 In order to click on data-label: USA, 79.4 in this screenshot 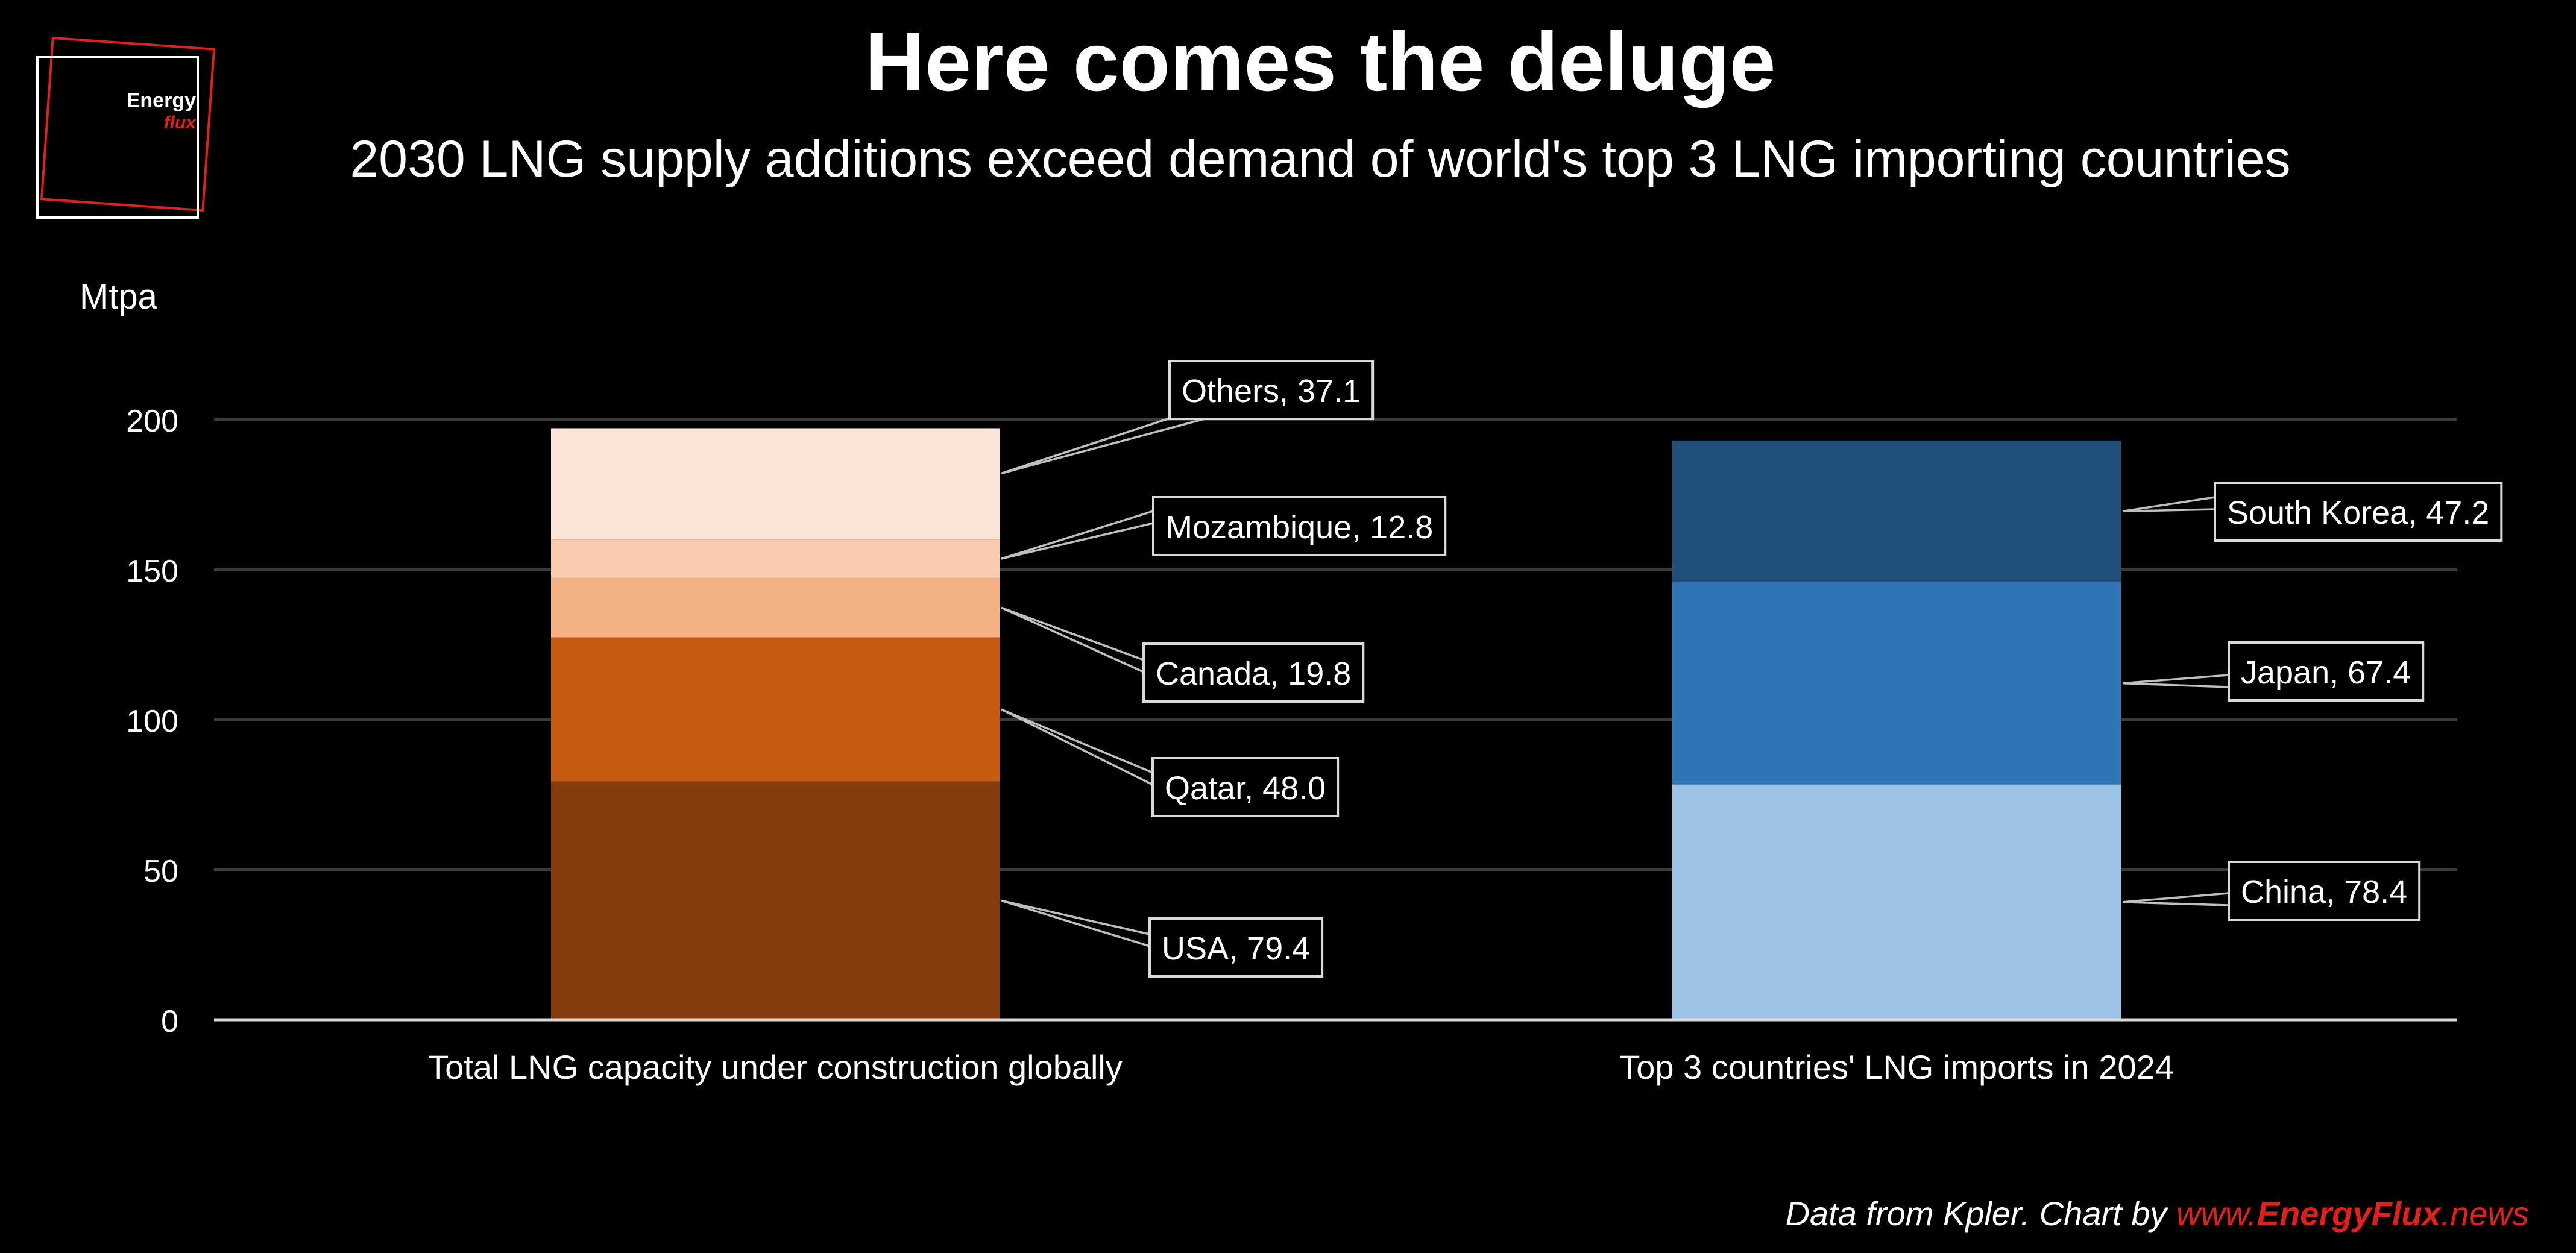, I will do `click(1236, 948)`.